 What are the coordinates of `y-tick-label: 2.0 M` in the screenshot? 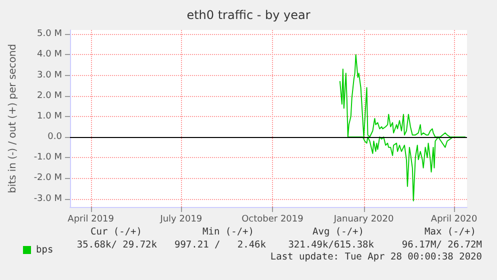 It's located at (49, 95).